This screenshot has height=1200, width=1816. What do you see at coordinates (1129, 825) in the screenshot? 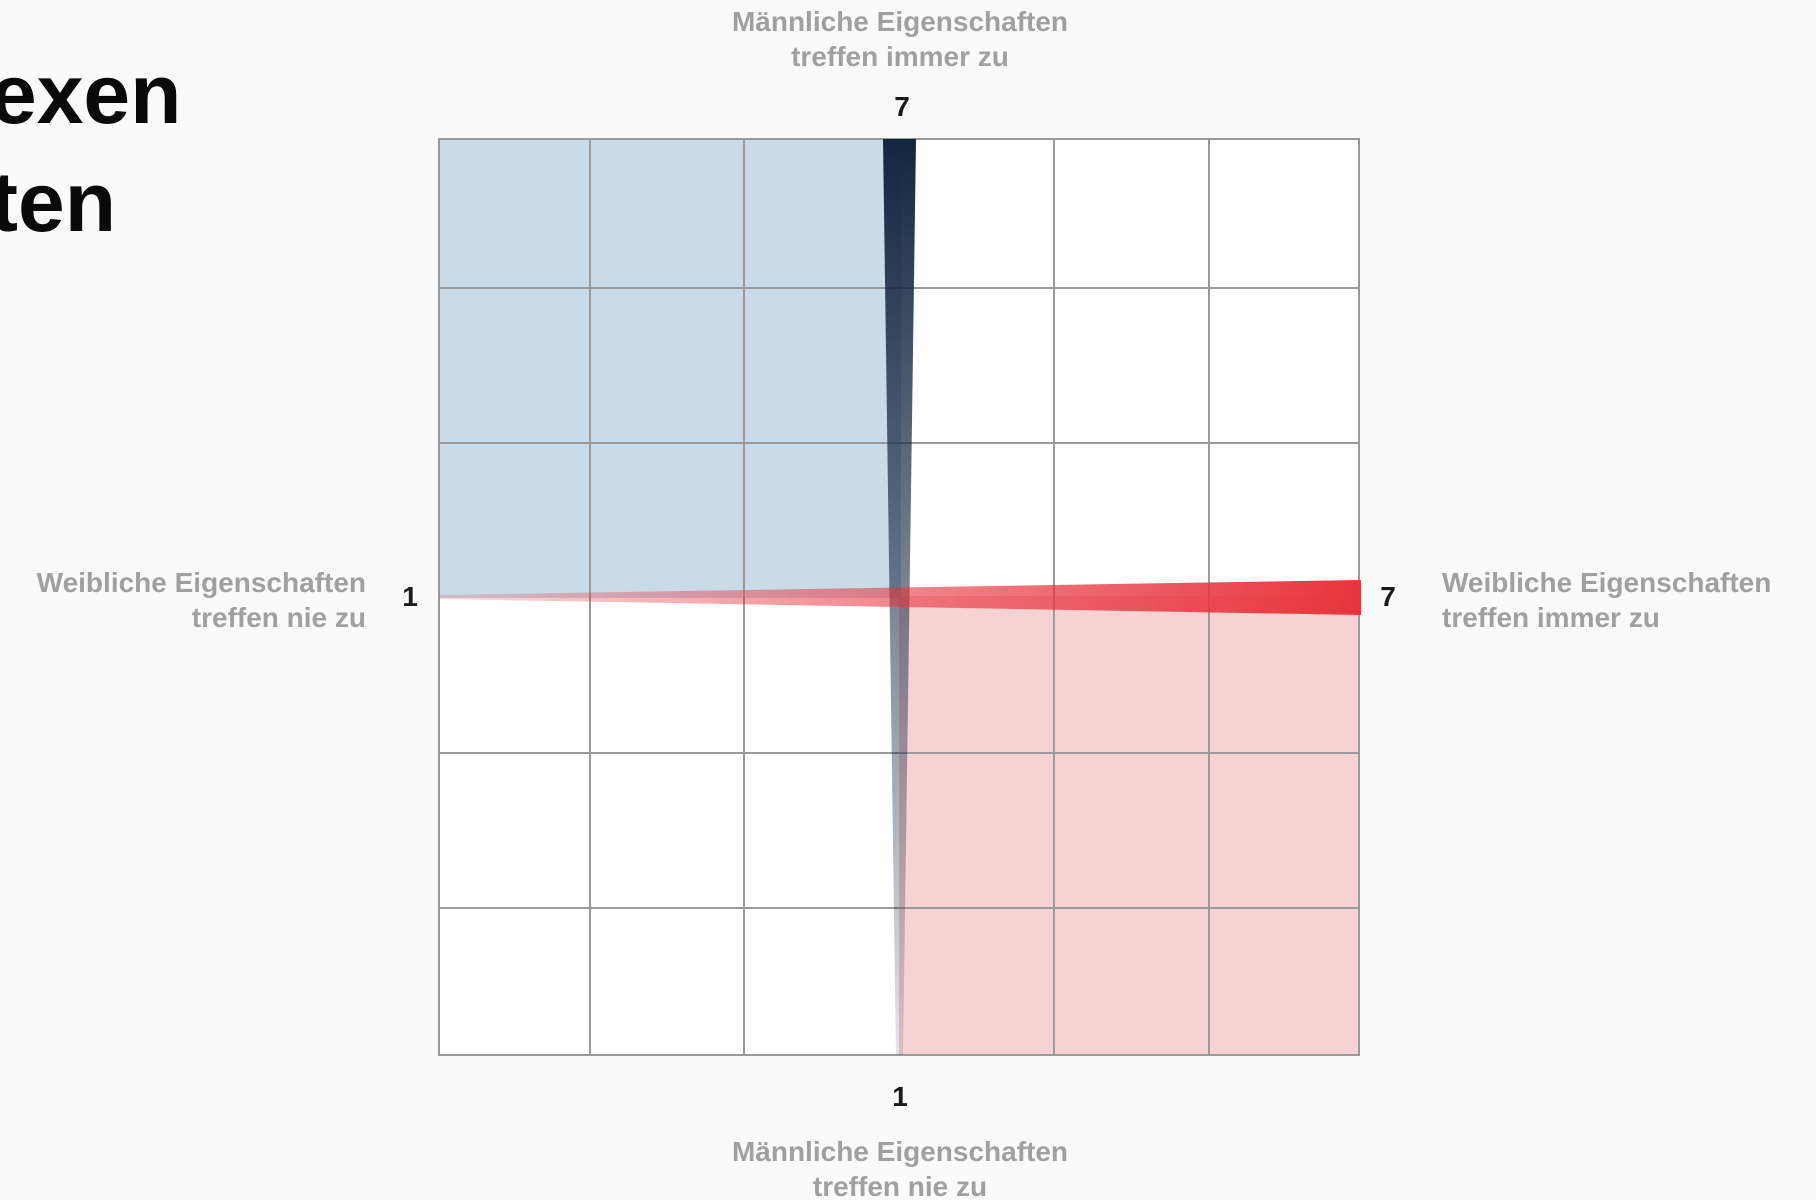
I see `bottom-right-quadrant` at bounding box center [1129, 825].